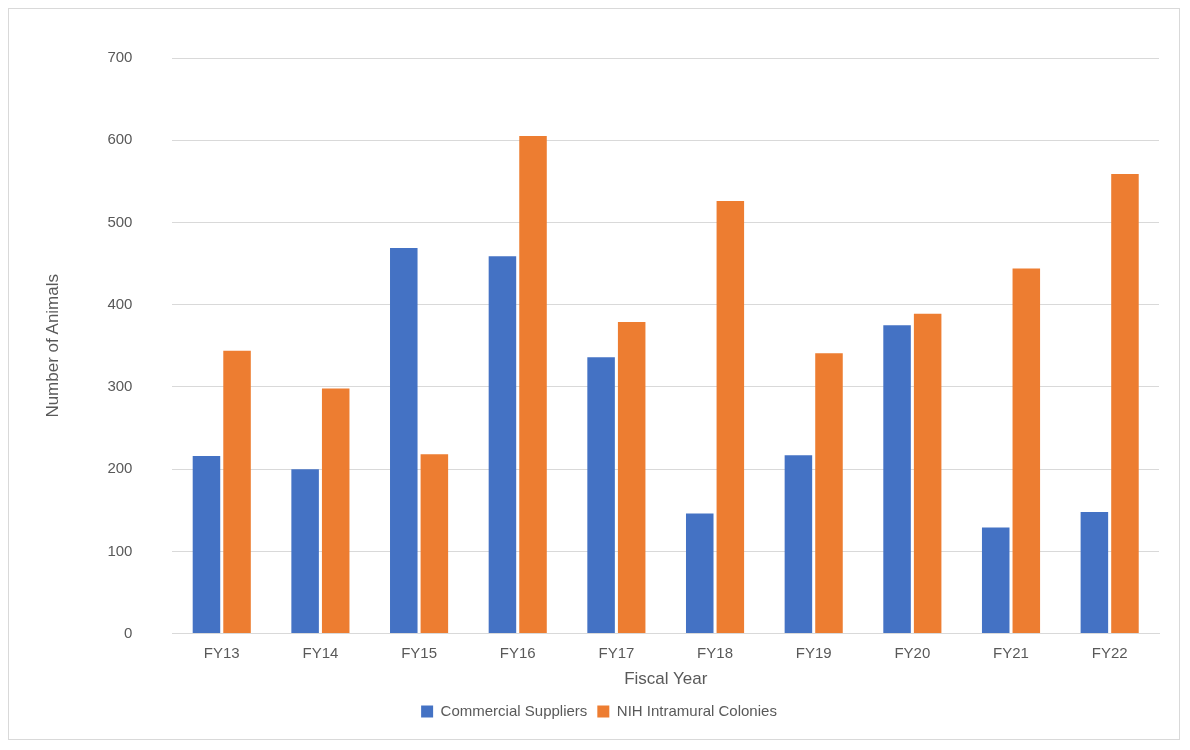  I want to click on y-tick-label: 0, so click(128, 632).